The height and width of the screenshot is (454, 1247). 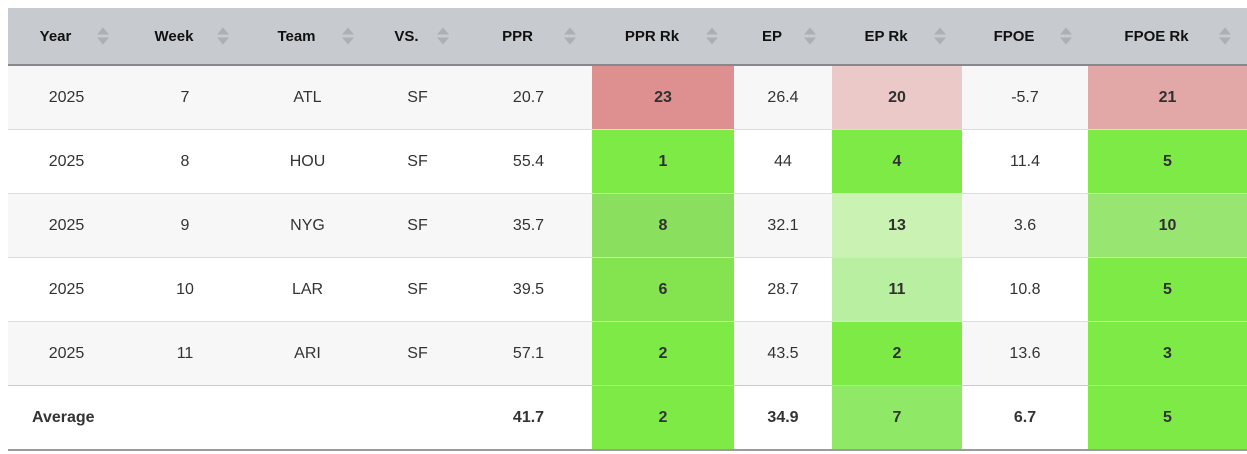 I want to click on column-header-fpoe: FPOE, so click(x=1025, y=37).